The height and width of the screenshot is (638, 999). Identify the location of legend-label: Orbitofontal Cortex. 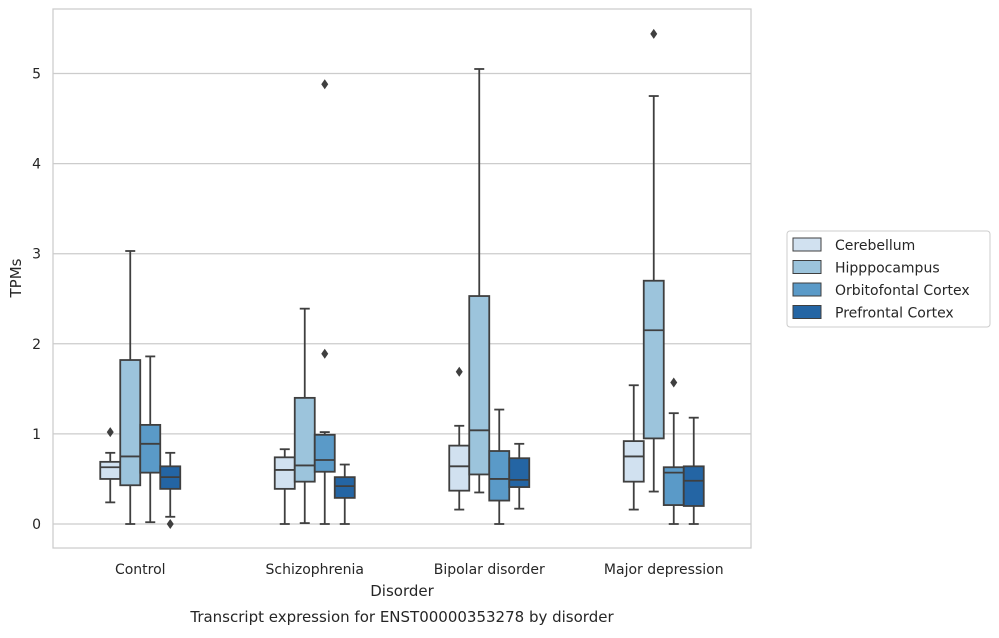
(902, 291).